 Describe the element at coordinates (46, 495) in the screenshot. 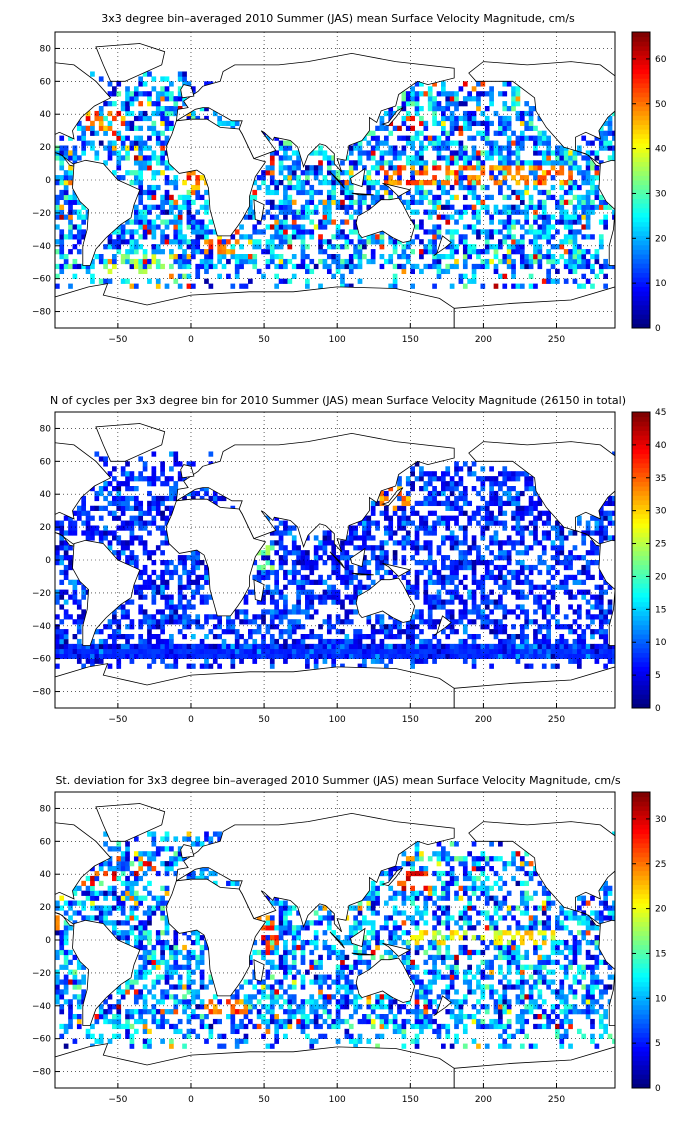

I see `y-tick-label: 40` at that location.